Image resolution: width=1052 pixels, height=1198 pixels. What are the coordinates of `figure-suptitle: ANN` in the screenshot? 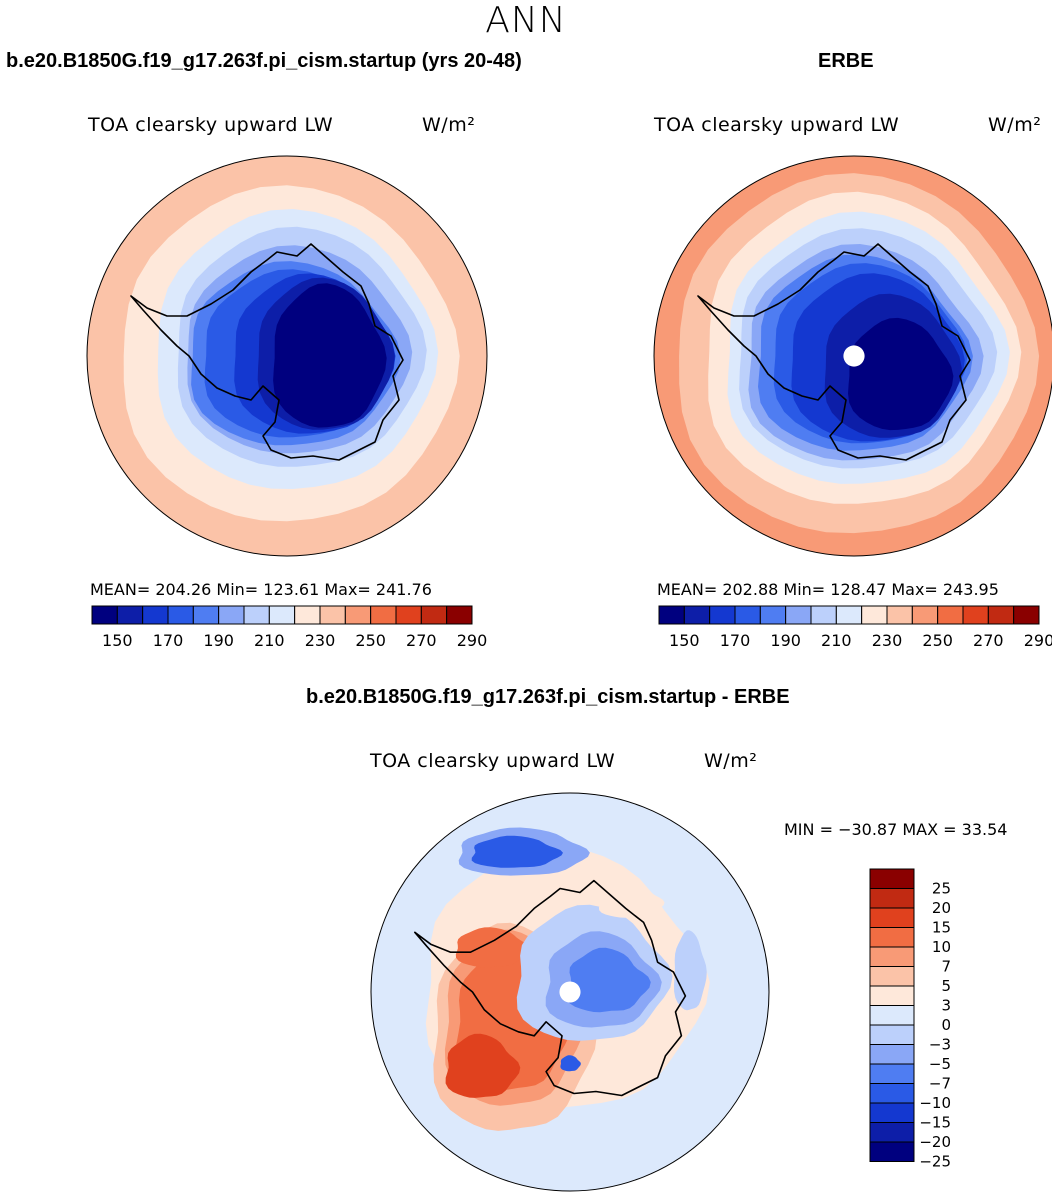 It's located at (526, 20).